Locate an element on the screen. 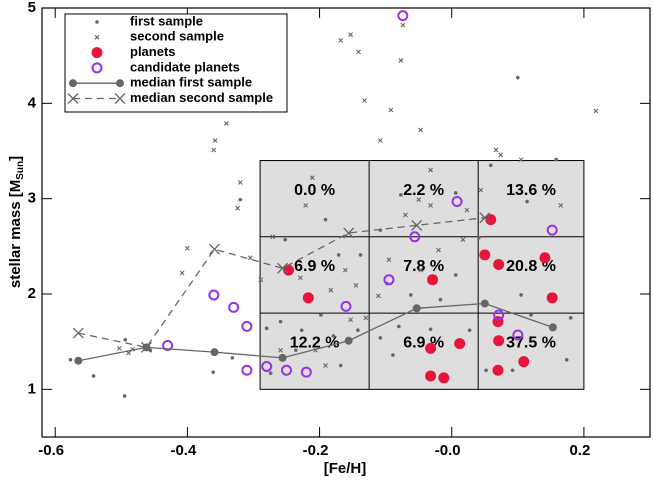 The width and height of the screenshot is (654, 480). x-tick-label: 0.2 is located at coordinates (579, 450).